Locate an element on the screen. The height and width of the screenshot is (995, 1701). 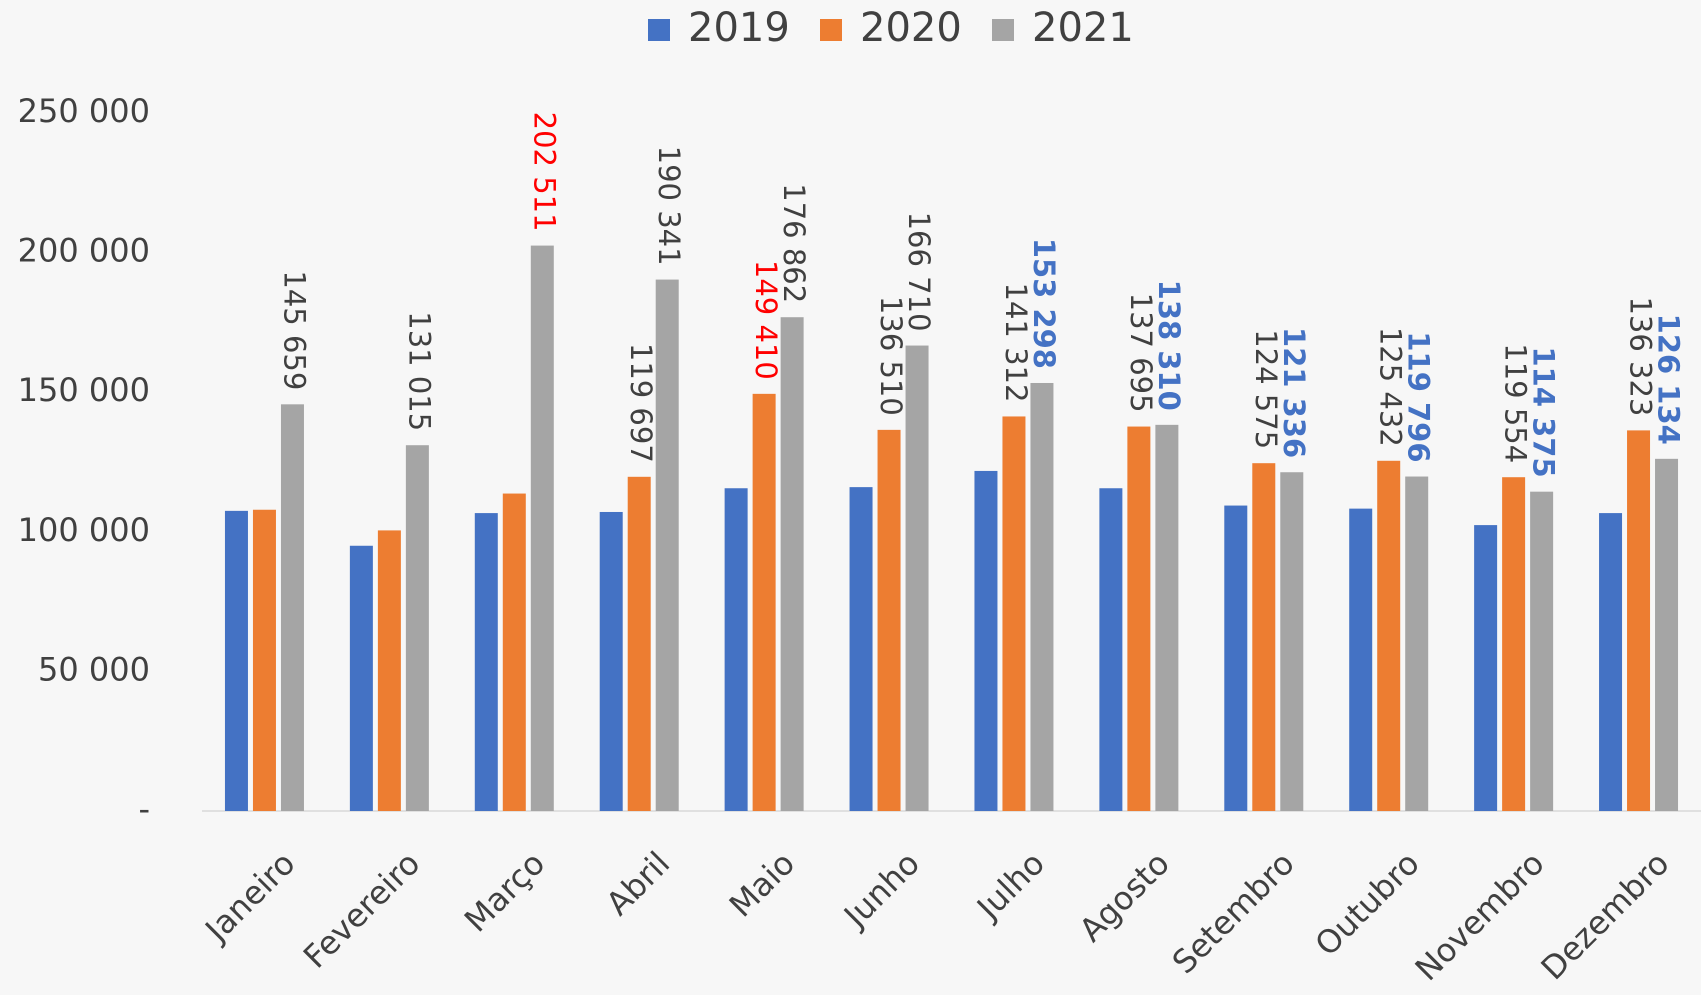
y-tick-label: 100 000 is located at coordinates (84, 530).